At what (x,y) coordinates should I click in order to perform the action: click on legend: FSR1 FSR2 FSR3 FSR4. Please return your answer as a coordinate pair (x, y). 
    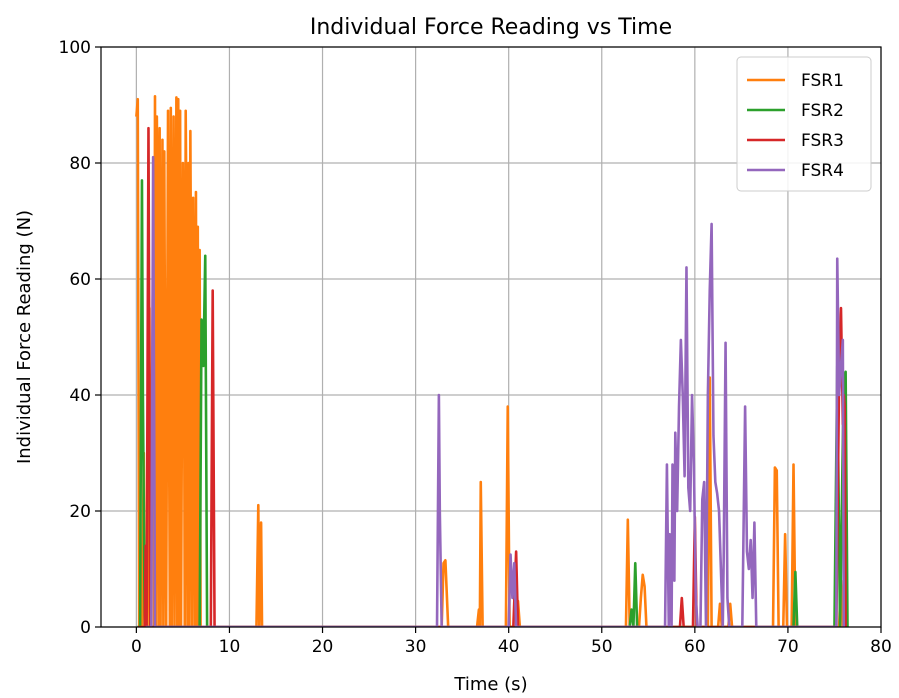
    Looking at the image, I should click on (804, 124).